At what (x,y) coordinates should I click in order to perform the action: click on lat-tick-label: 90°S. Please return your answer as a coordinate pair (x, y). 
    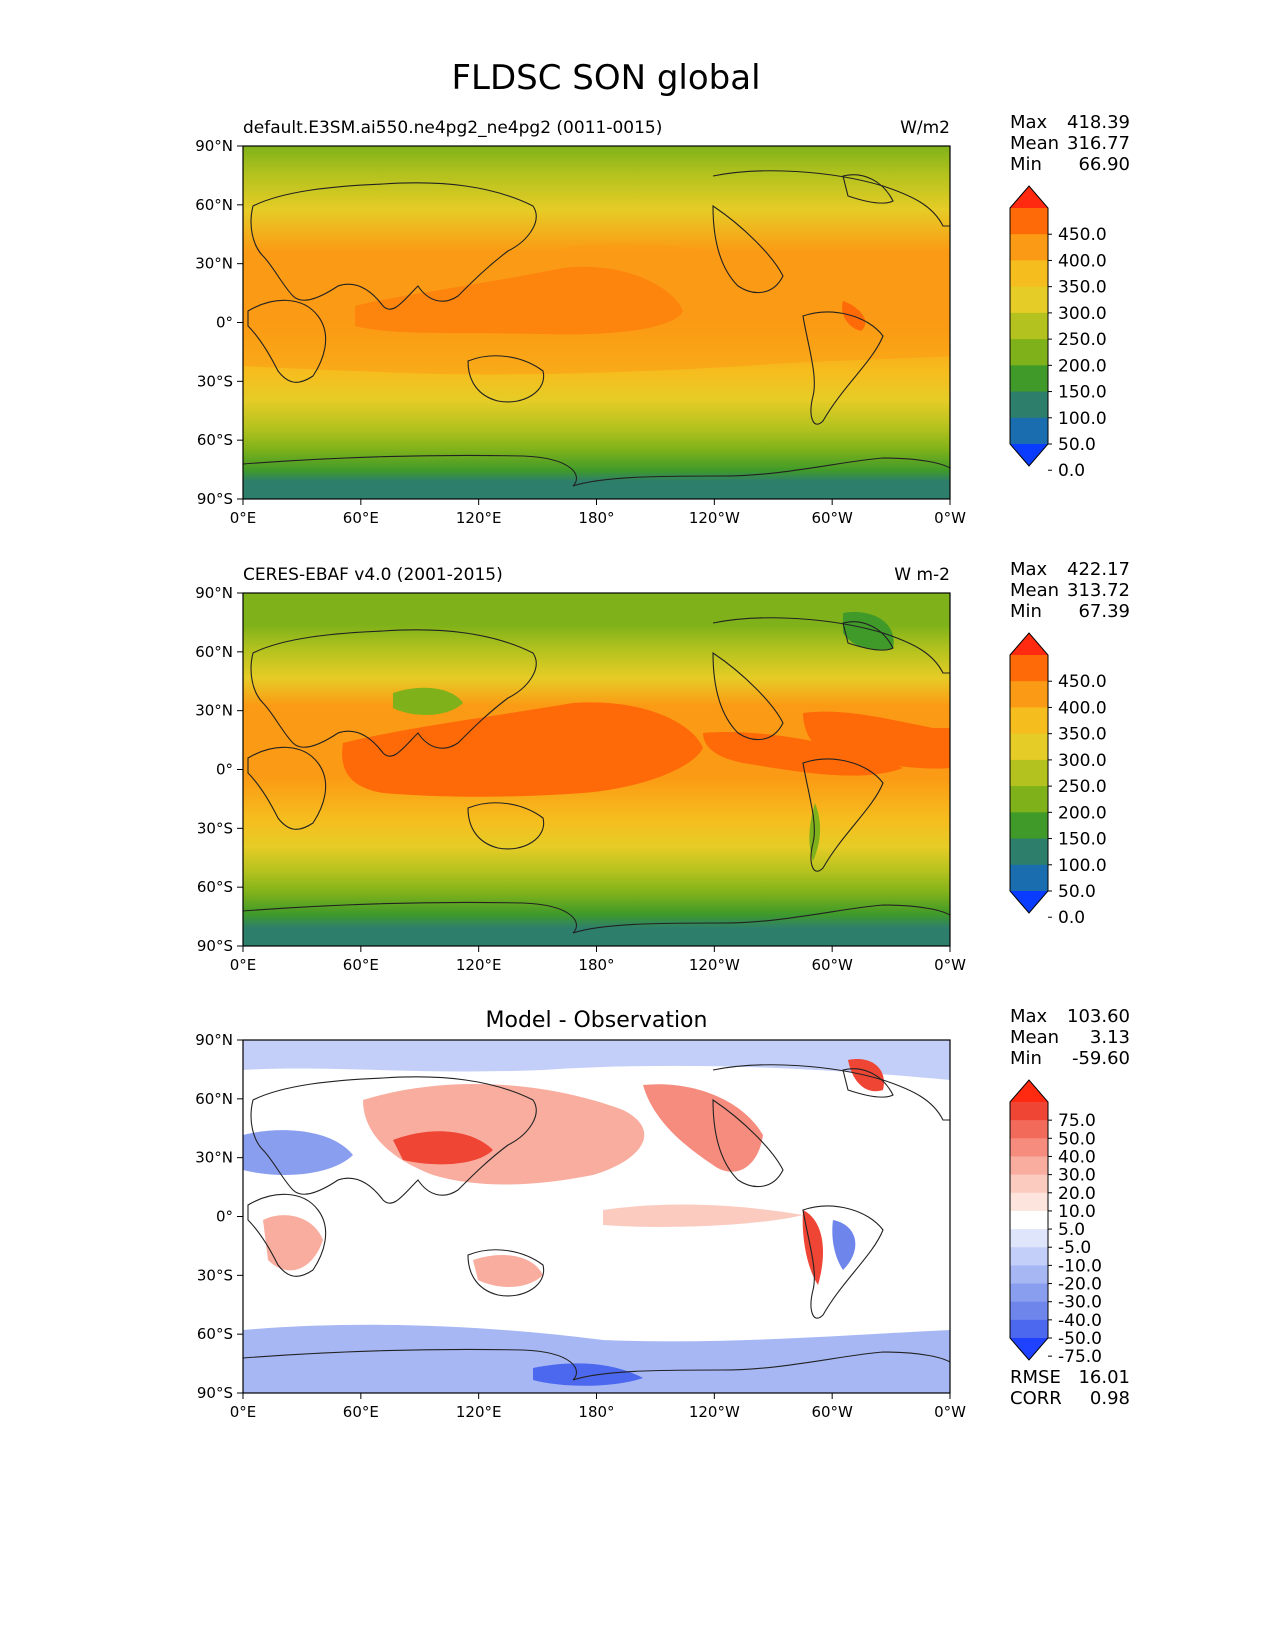
    Looking at the image, I should click on (215, 1393).